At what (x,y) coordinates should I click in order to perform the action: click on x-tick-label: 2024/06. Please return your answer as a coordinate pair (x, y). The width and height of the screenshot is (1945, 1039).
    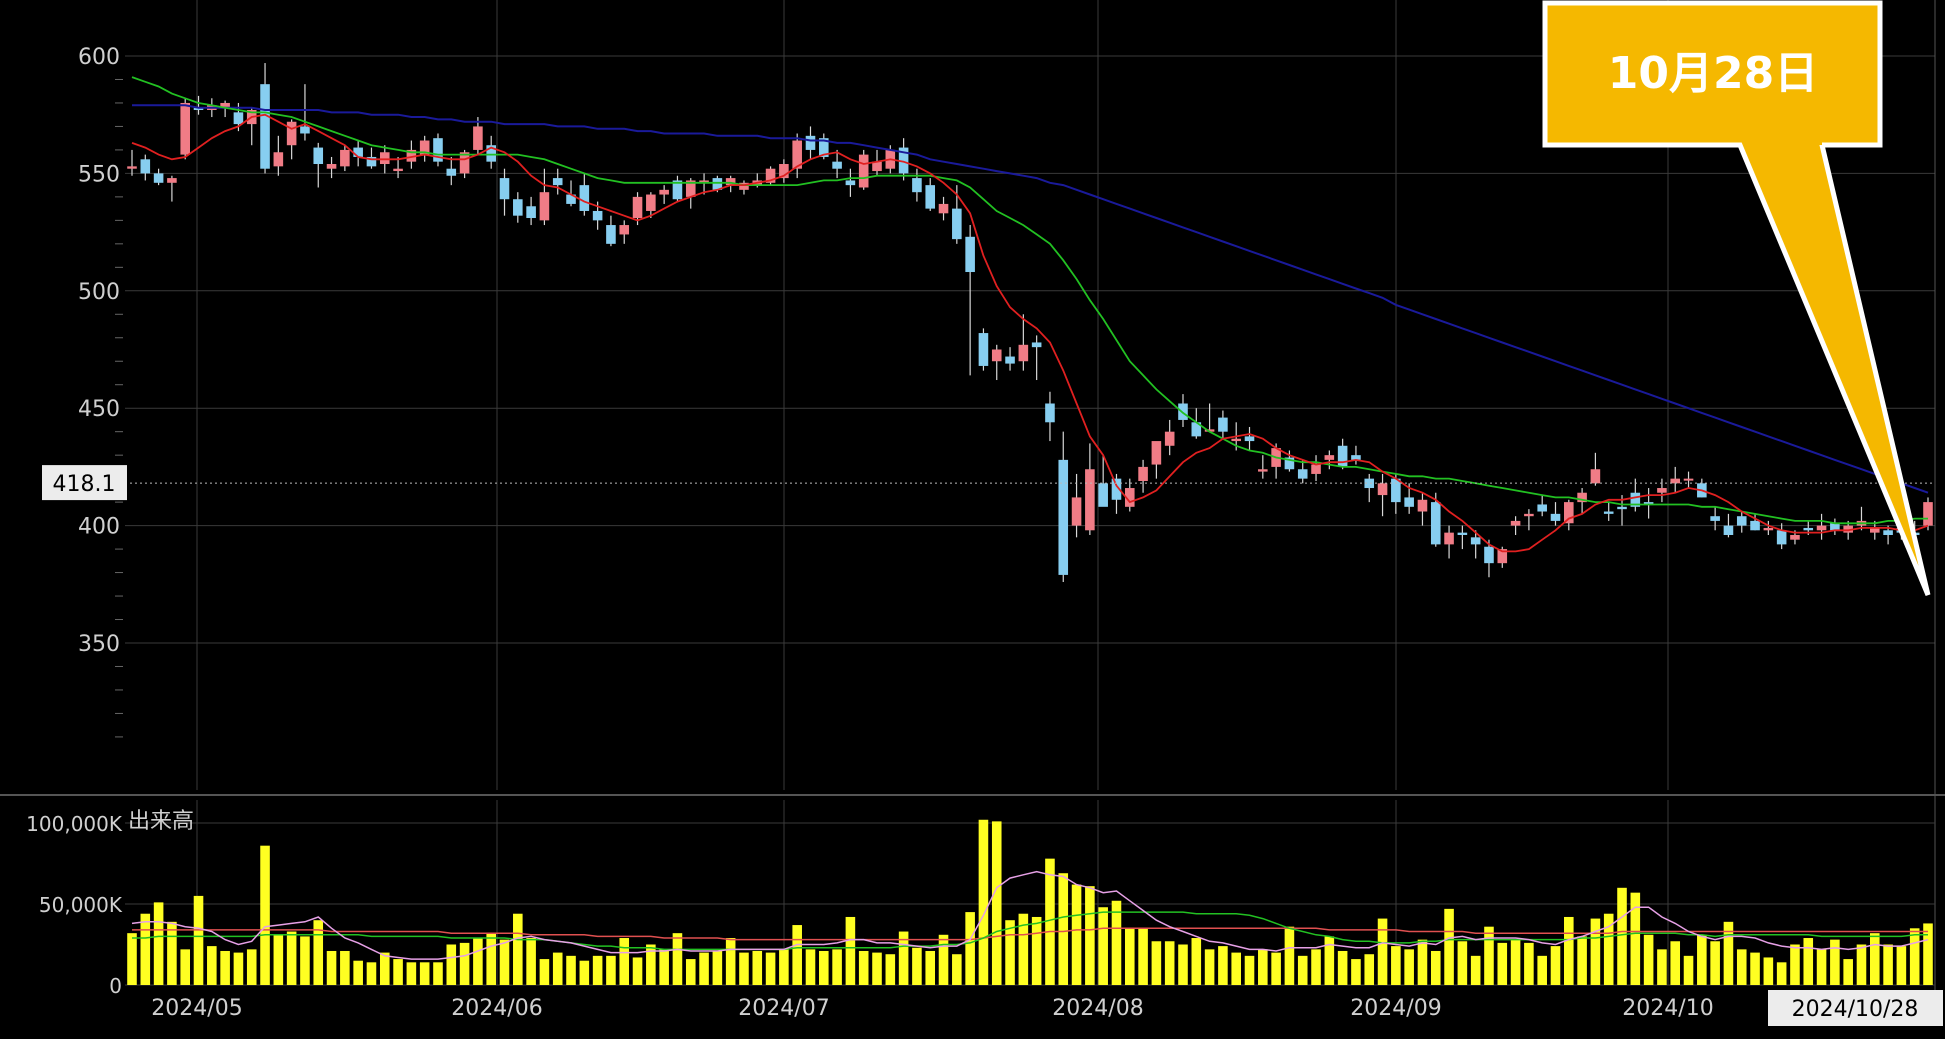
    Looking at the image, I should click on (496, 1008).